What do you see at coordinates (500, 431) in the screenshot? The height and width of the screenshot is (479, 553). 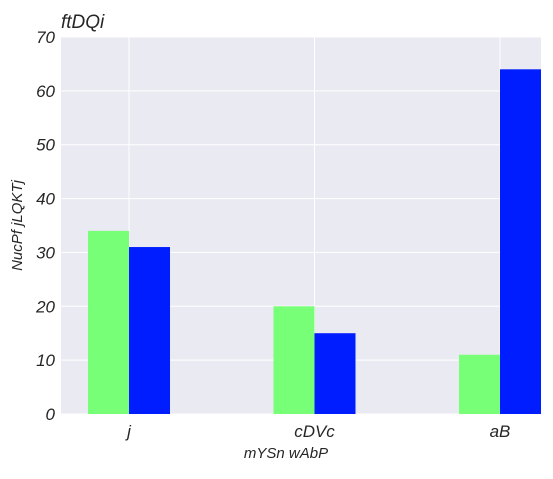 I see `x-tick-label: aB` at bounding box center [500, 431].